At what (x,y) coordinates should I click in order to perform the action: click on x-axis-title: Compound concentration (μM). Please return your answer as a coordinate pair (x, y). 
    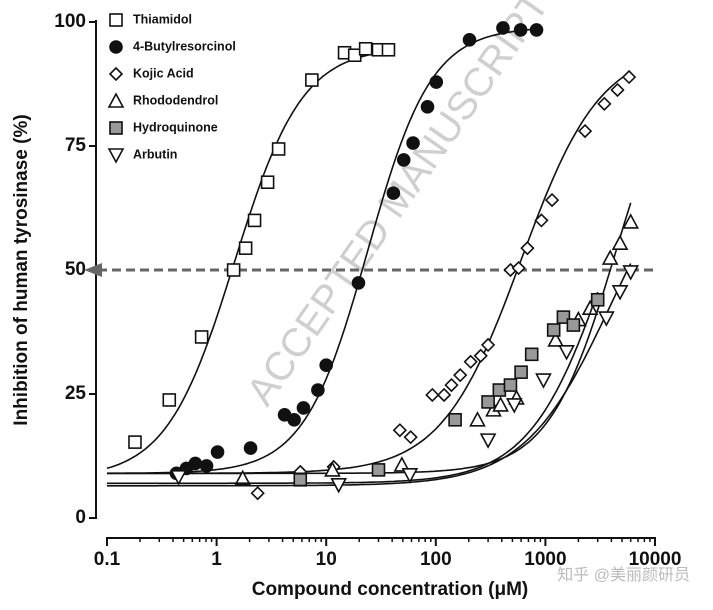
    Looking at the image, I should click on (390, 589).